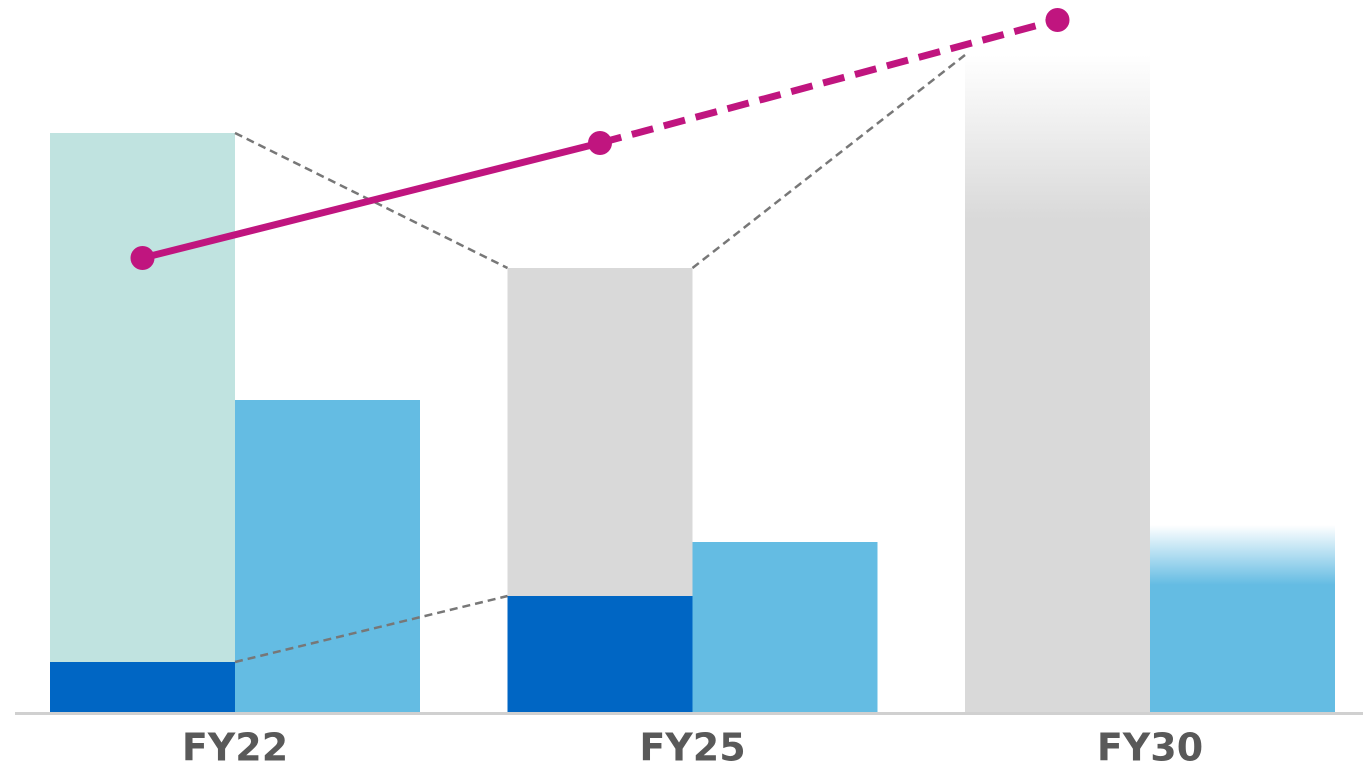 Image resolution: width=1363 pixels, height=769 pixels. I want to click on line-forecast, so click(829, 81).